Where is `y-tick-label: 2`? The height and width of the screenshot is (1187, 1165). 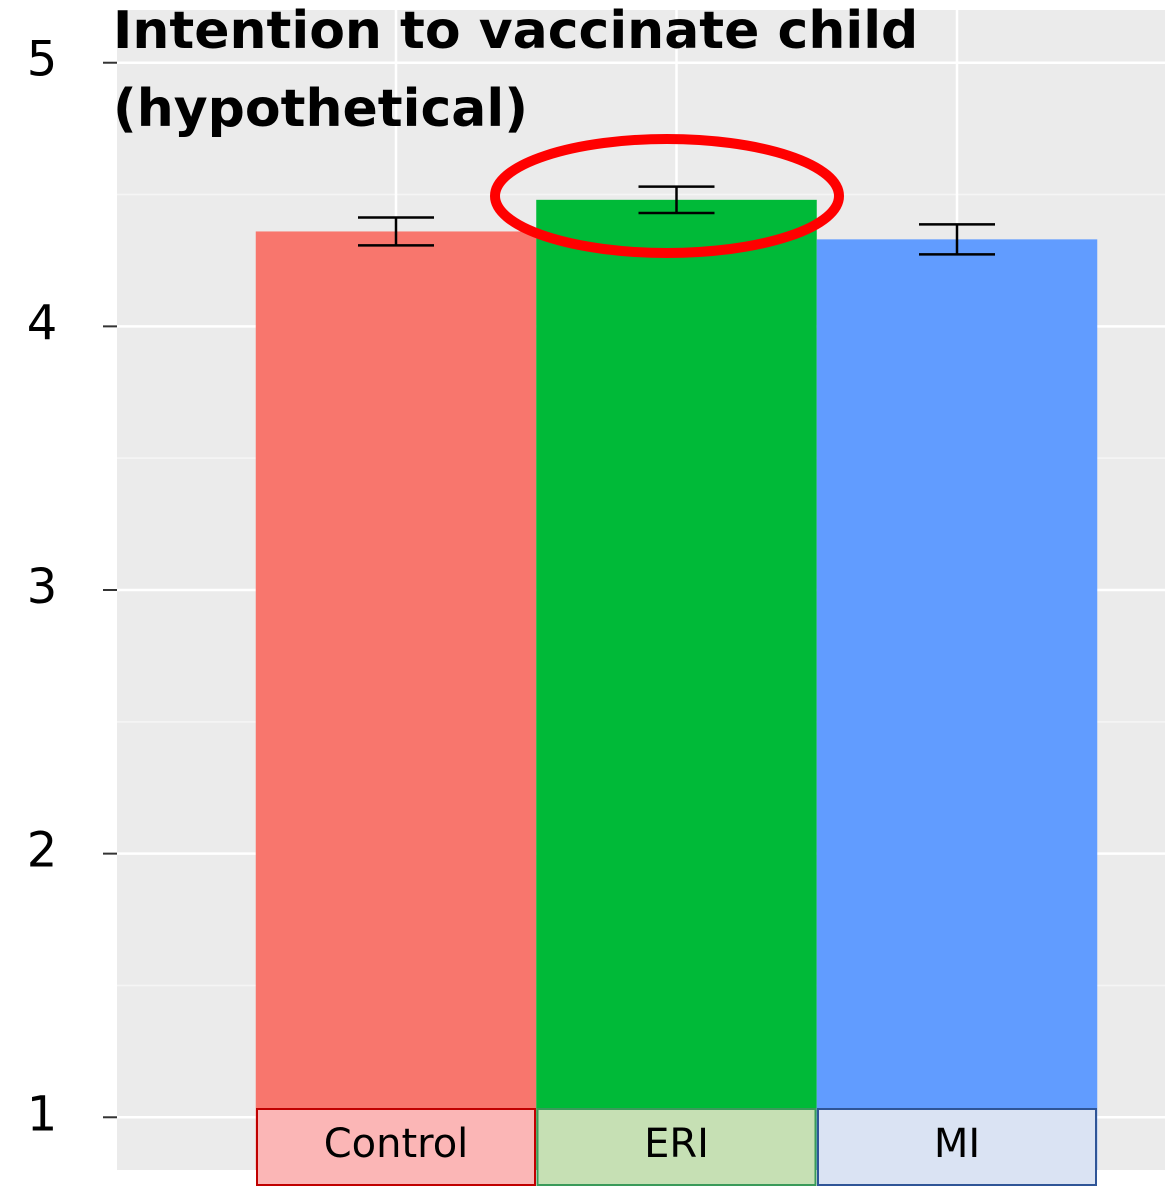
y-tick-label: 2 is located at coordinates (42, 851).